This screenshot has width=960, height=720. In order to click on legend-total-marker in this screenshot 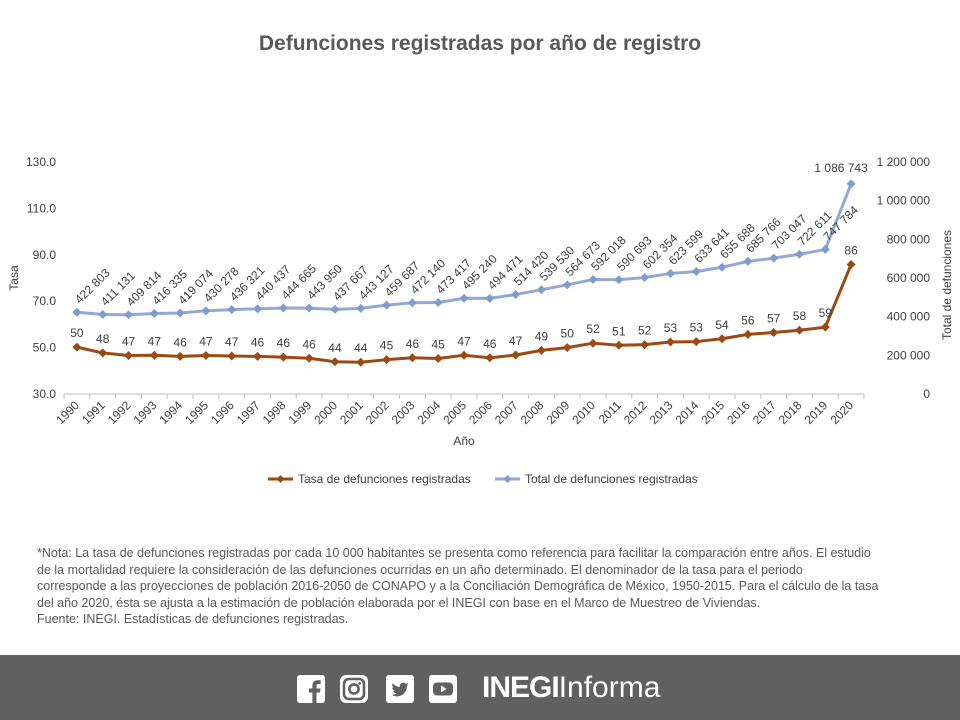, I will do `click(507, 479)`.